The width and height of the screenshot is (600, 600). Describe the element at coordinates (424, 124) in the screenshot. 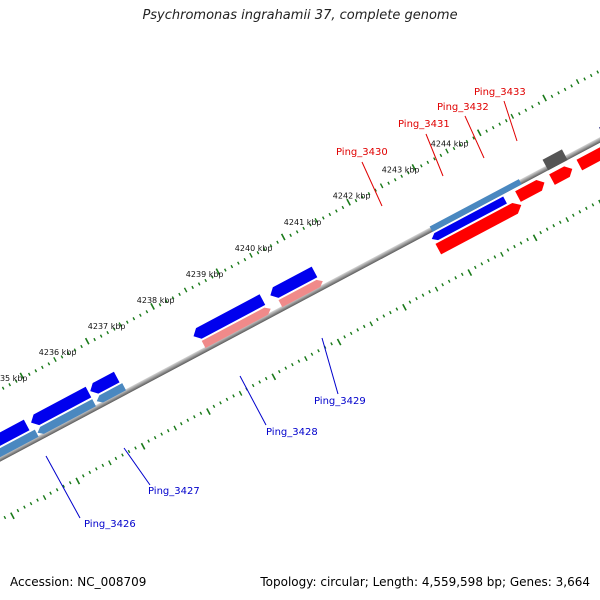

I see `gene-label: Ping_3431` at that location.